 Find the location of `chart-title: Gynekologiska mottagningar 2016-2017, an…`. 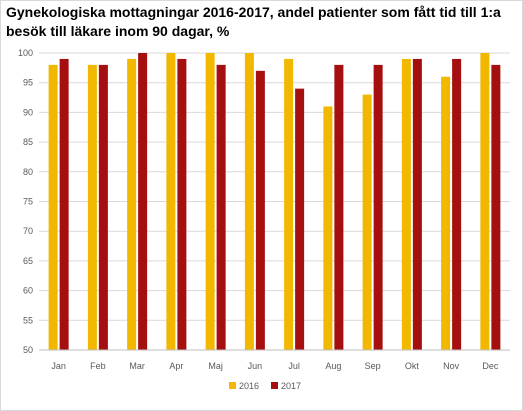

chart-title: Gynekologiska mottagningar 2016-2017, an… is located at coordinates (253, 21).